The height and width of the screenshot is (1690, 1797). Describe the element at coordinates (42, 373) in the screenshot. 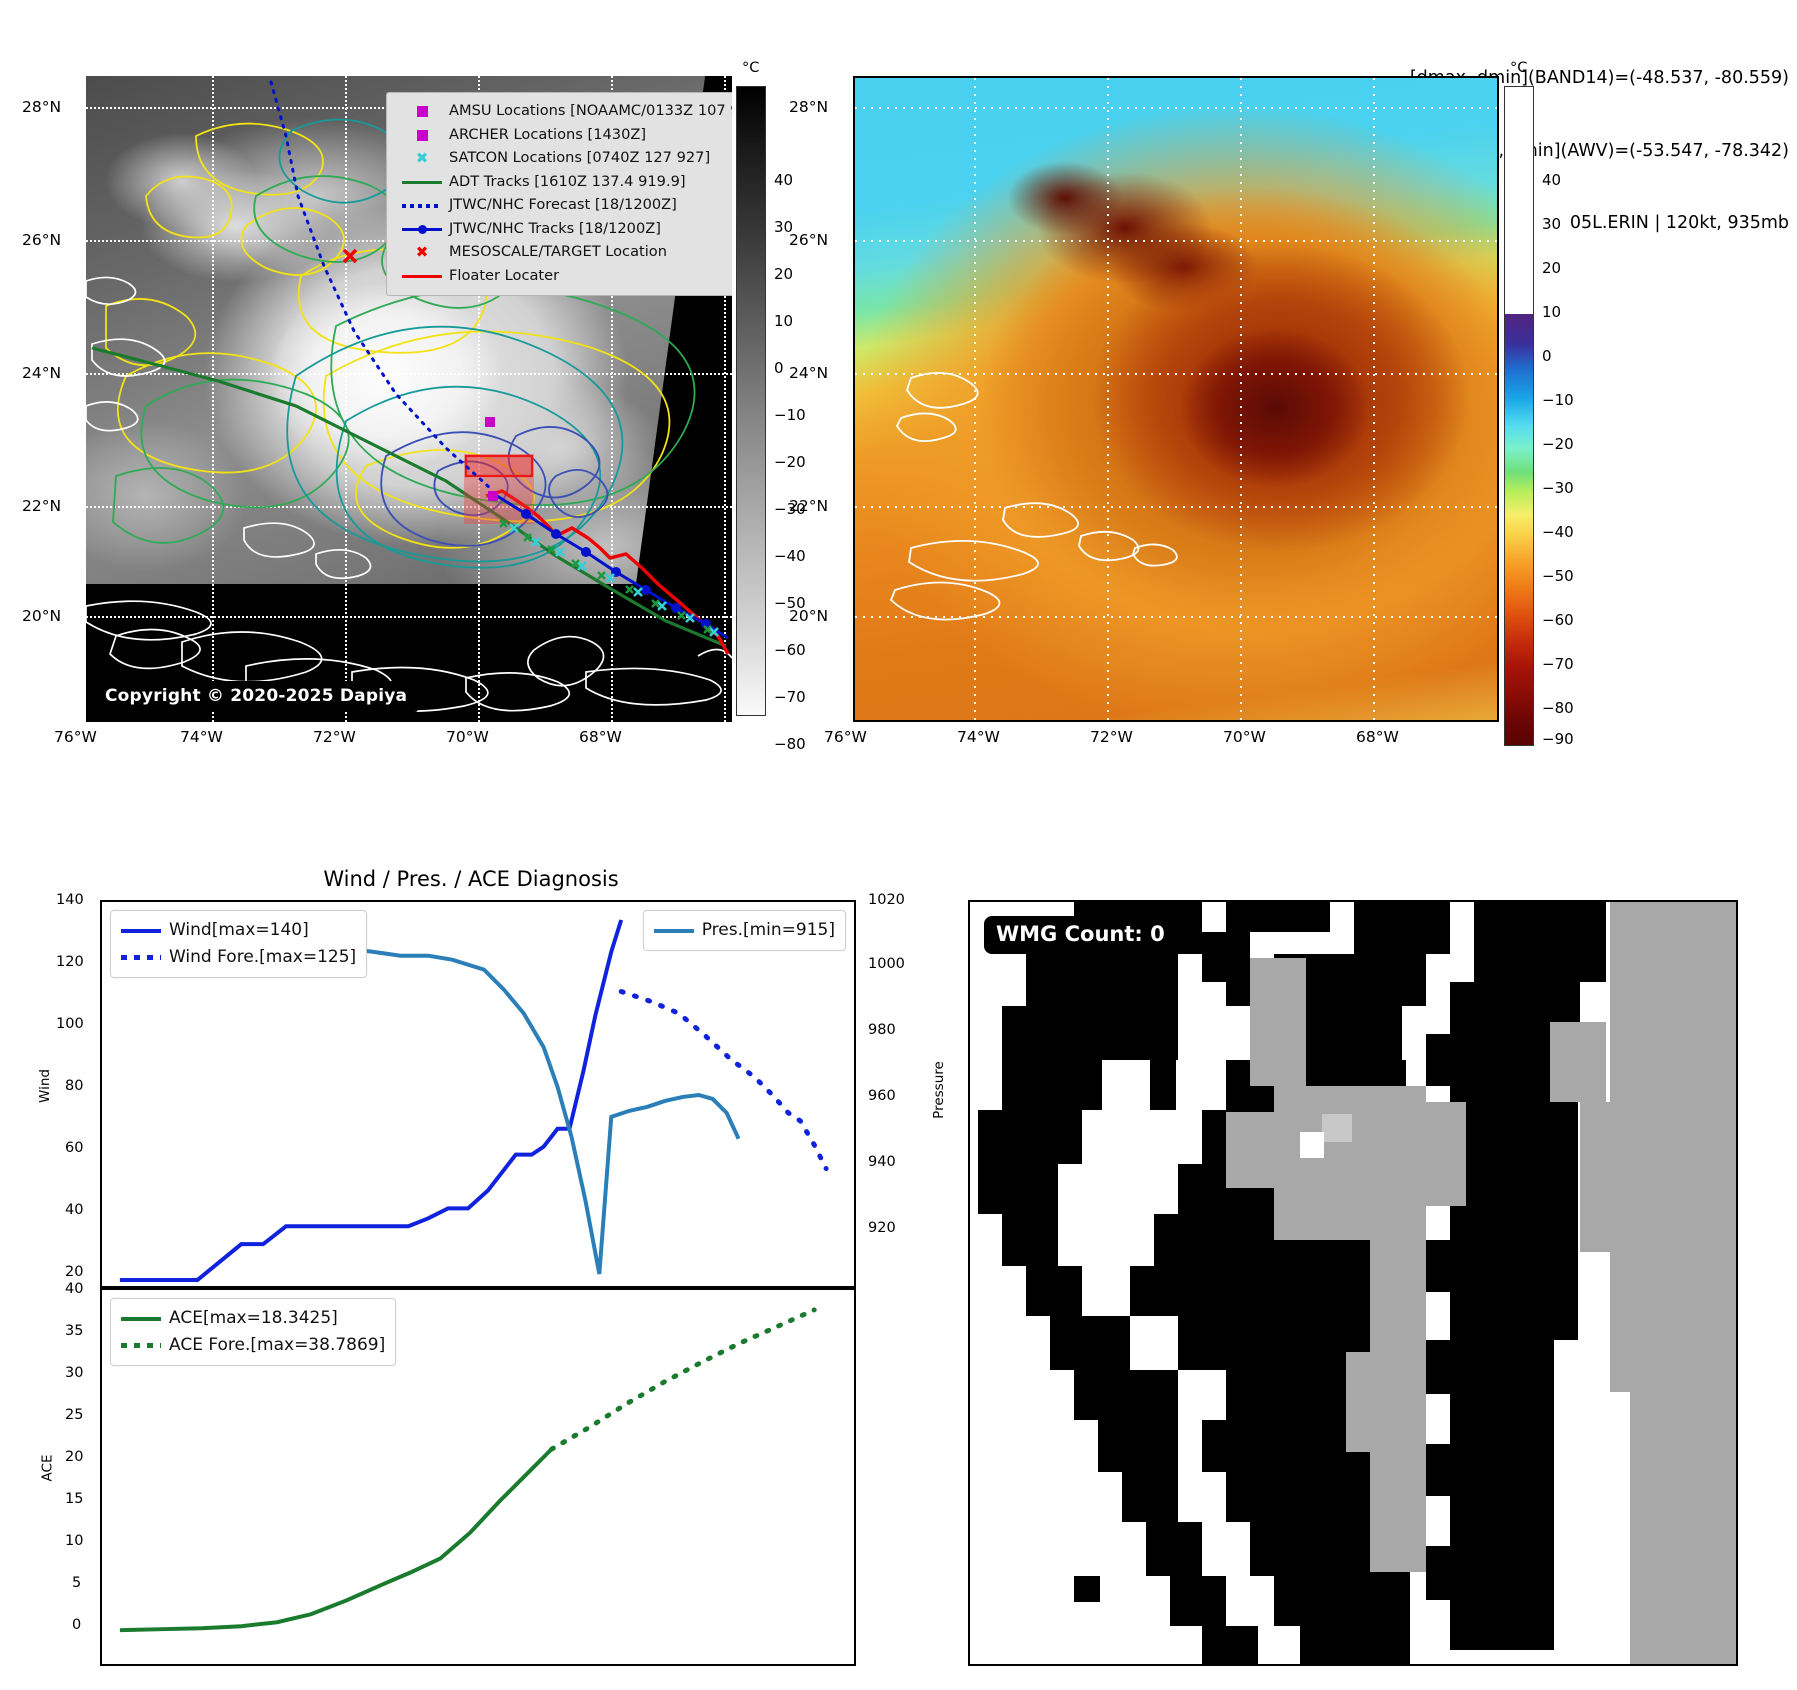

I see `ir-ytick-24N: 24°N` at that location.